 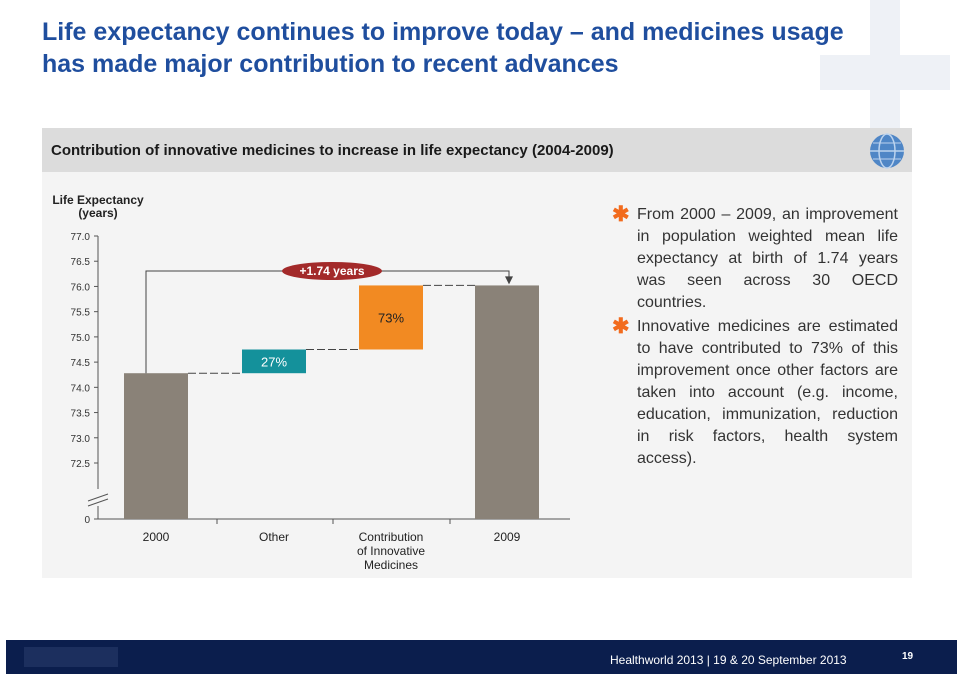 What do you see at coordinates (81, 414) in the screenshot?
I see `y-tick-label: 73.5` at bounding box center [81, 414].